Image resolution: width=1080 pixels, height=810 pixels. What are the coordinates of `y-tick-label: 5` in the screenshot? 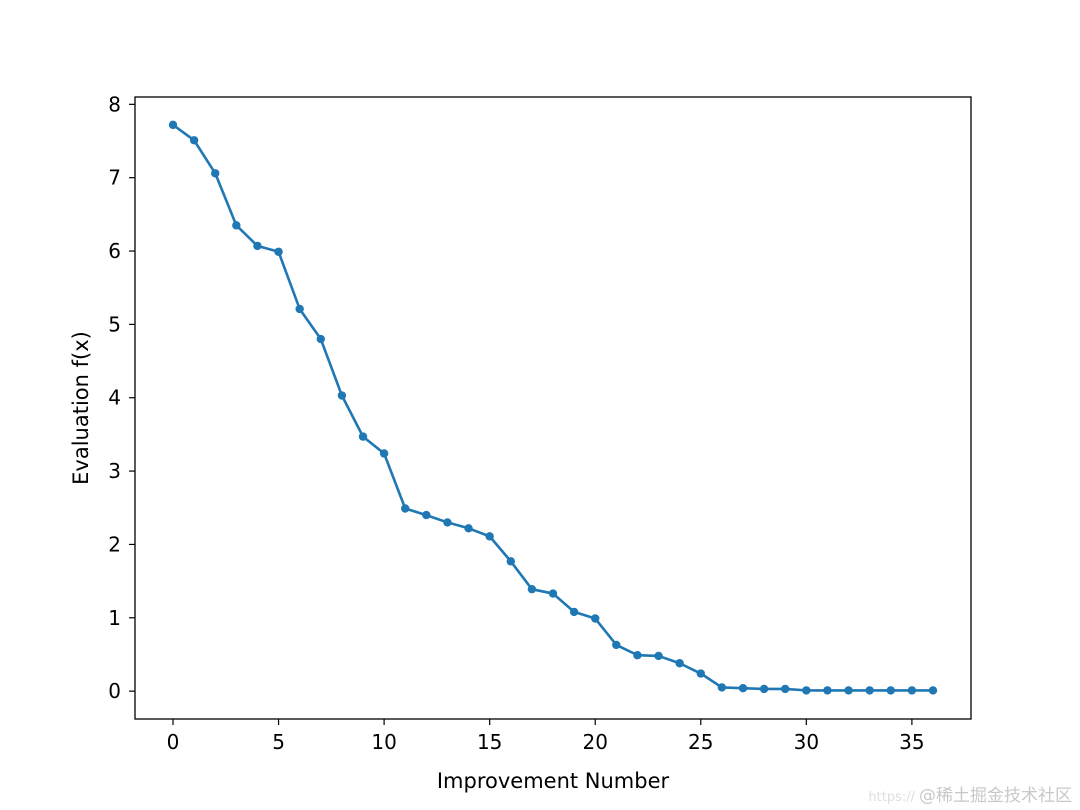 It's located at (114, 324).